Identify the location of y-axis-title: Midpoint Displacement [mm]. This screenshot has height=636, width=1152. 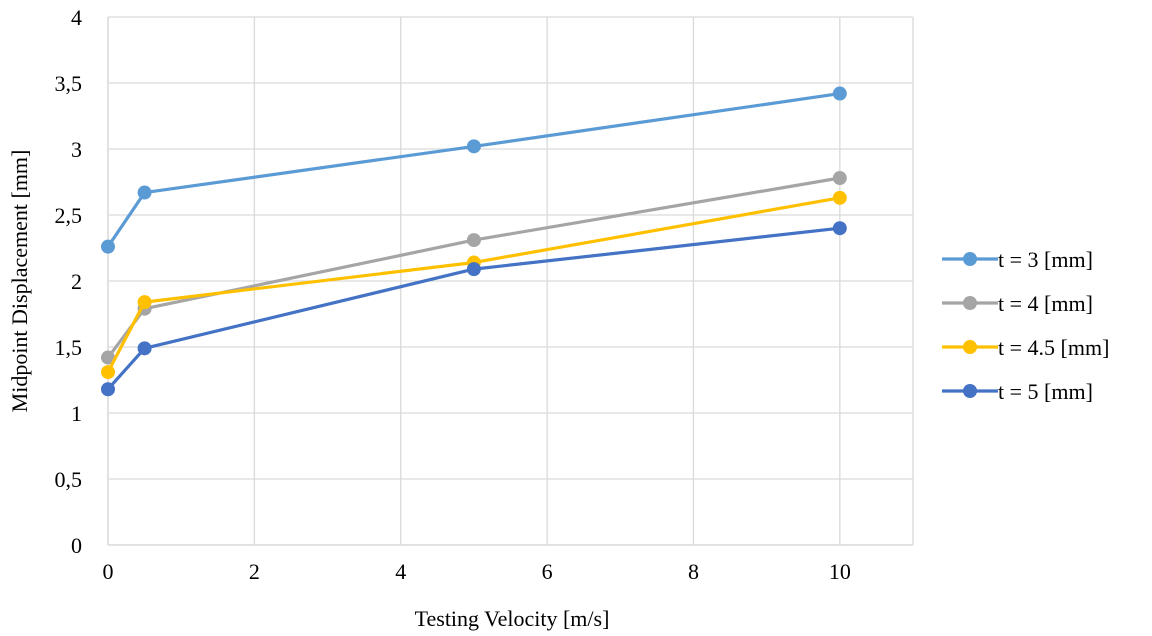
(19, 281).